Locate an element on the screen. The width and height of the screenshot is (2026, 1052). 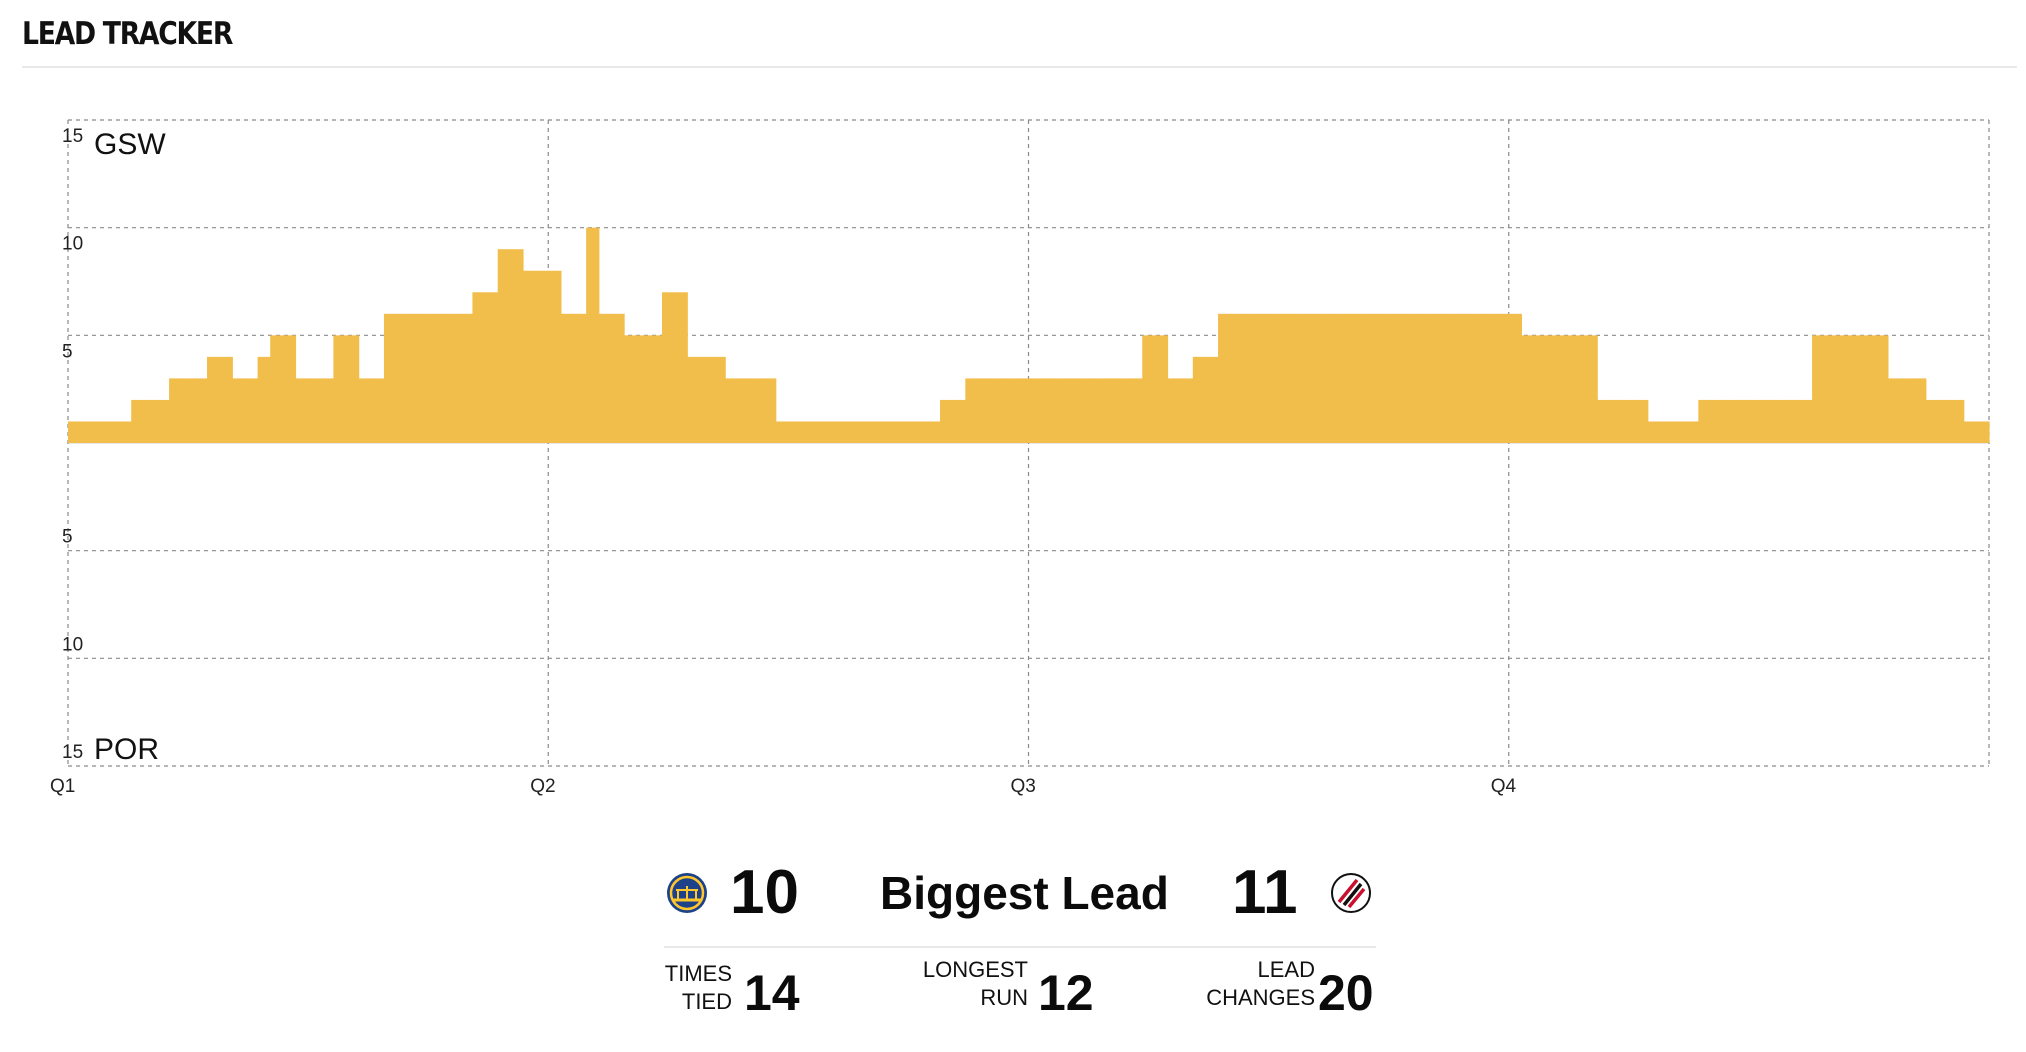
x-tick-label: Q2 is located at coordinates (542, 786).